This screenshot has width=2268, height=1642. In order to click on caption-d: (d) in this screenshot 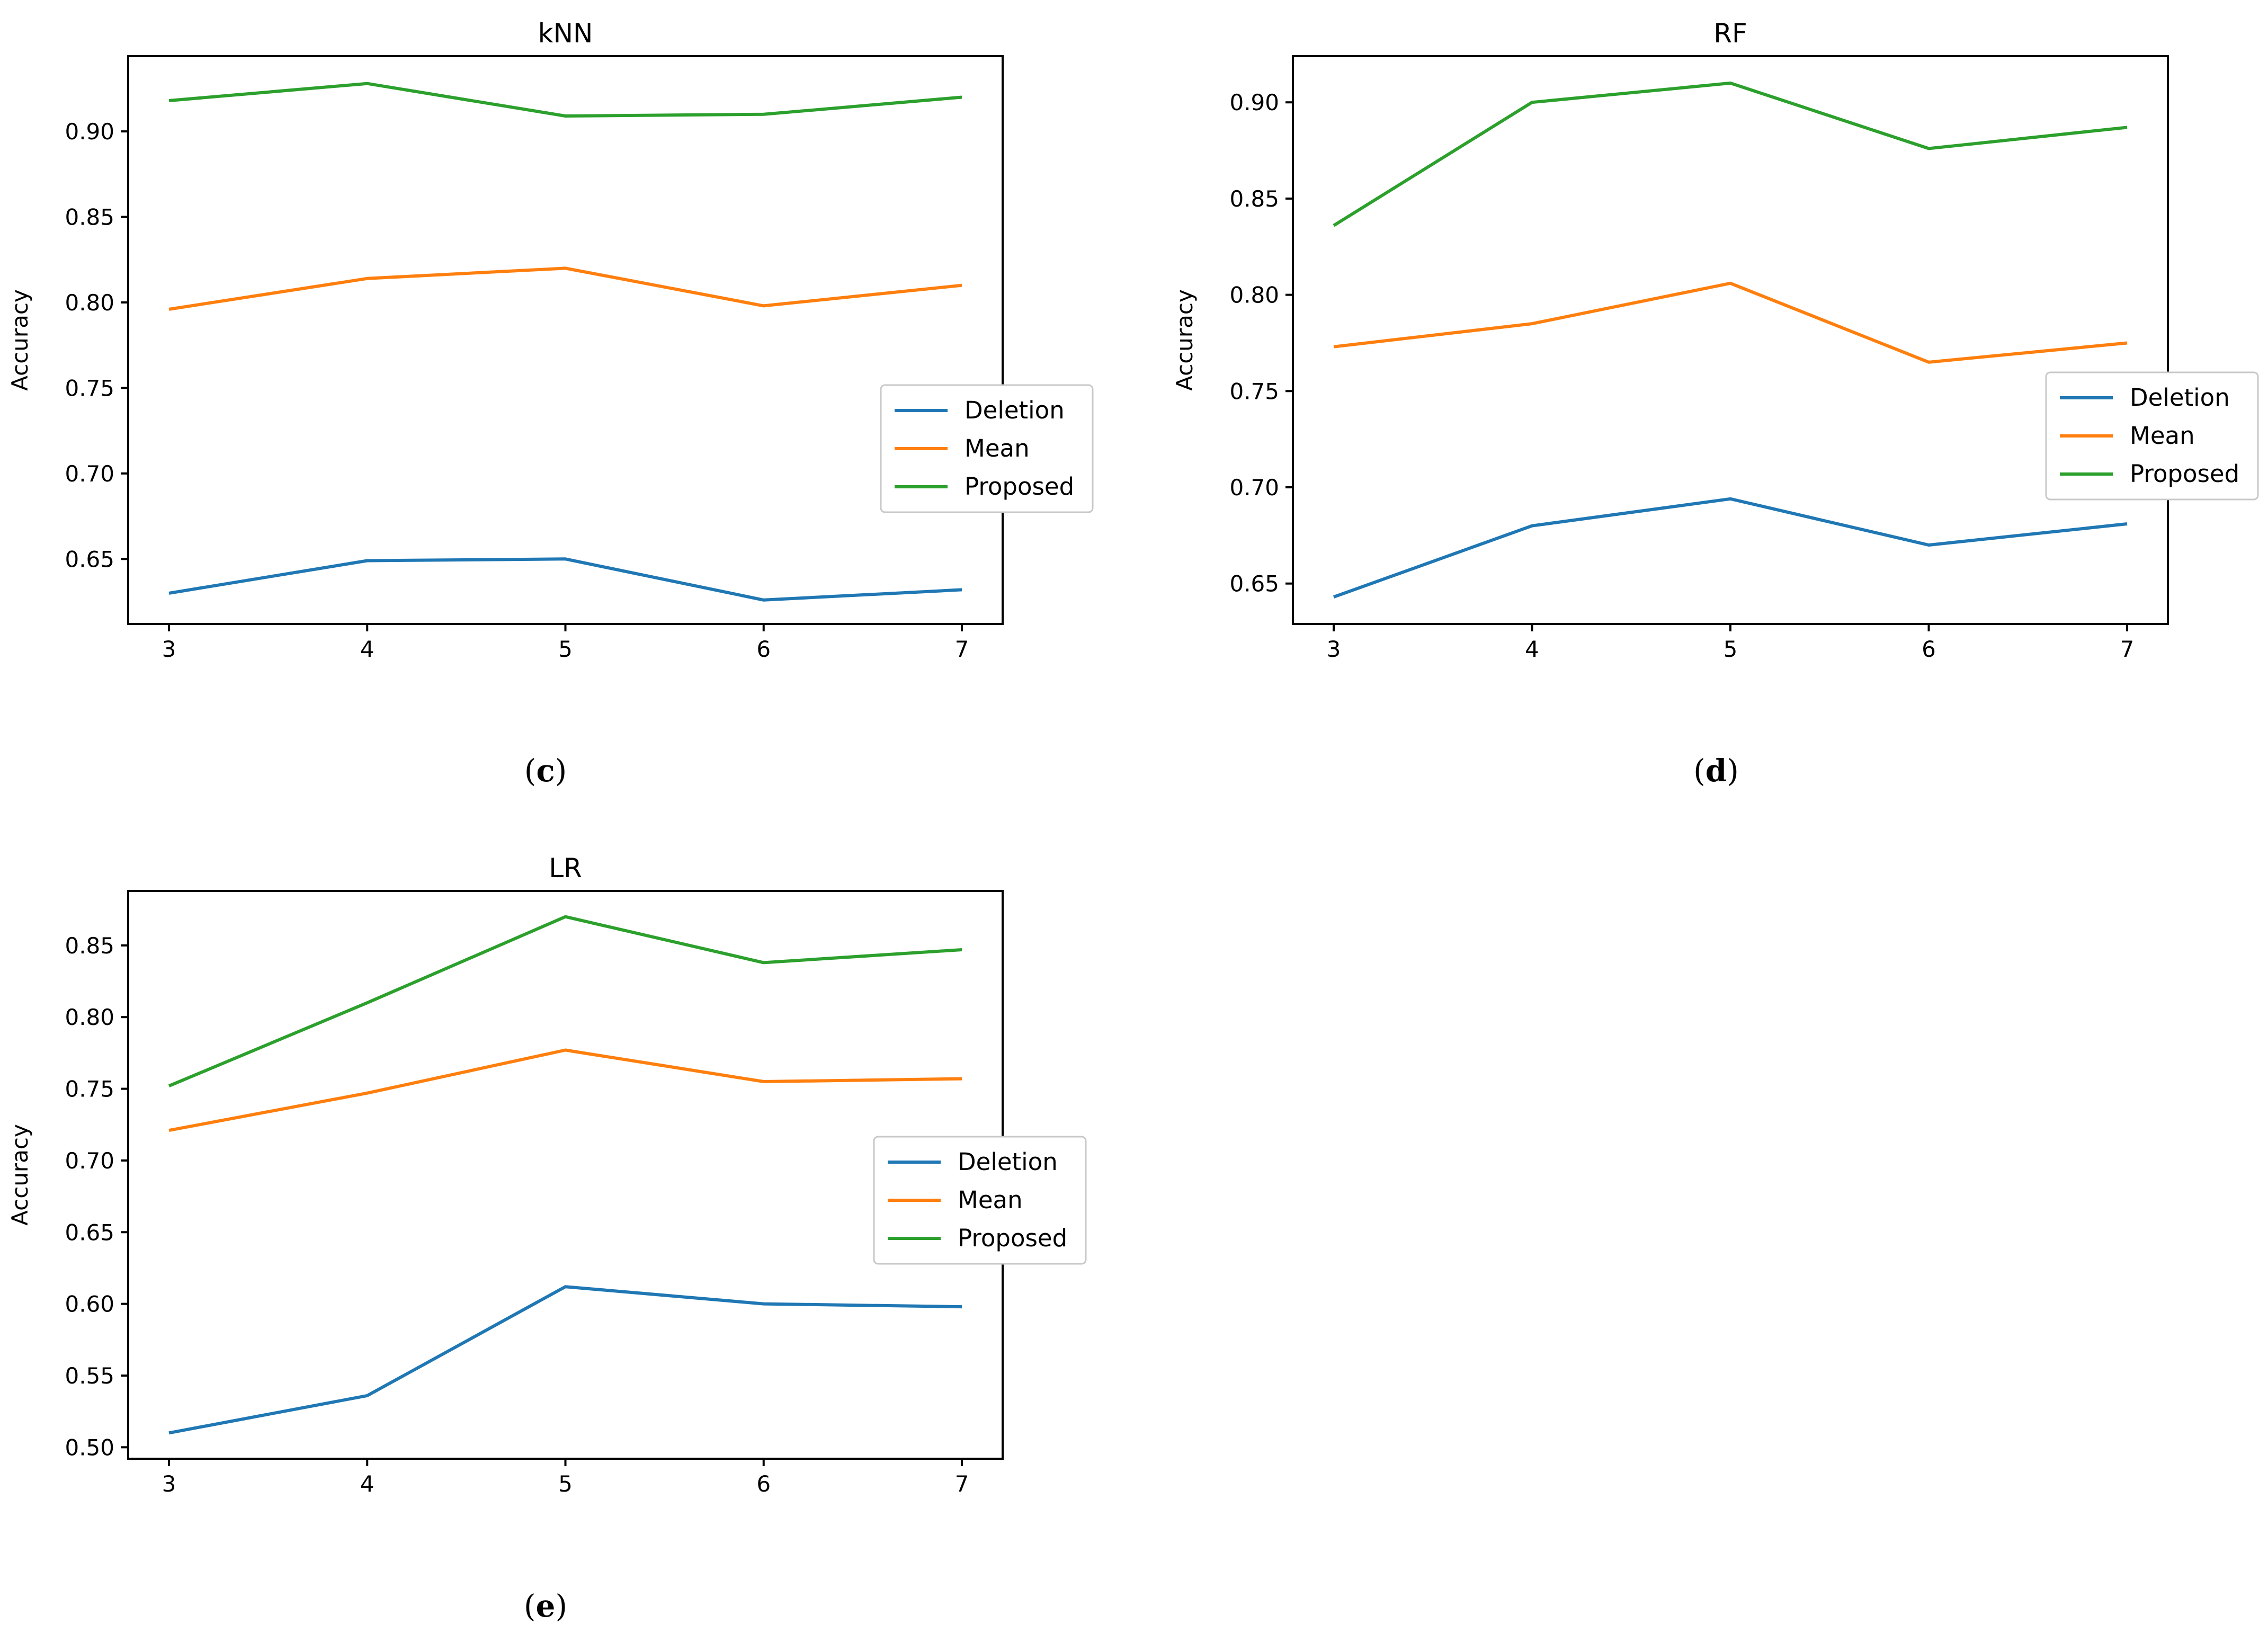, I will do `click(1716, 771)`.